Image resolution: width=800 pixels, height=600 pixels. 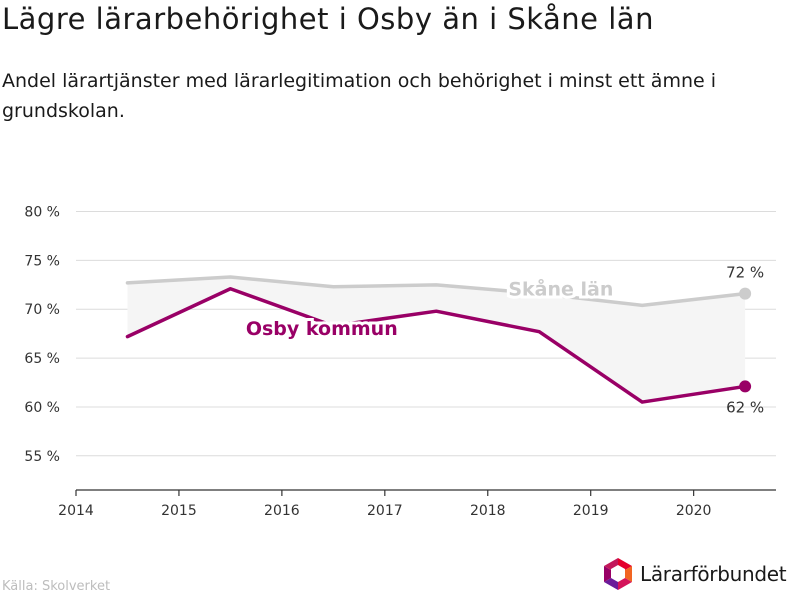 I want to click on y-tick-label: 65 %, so click(x=42, y=359).